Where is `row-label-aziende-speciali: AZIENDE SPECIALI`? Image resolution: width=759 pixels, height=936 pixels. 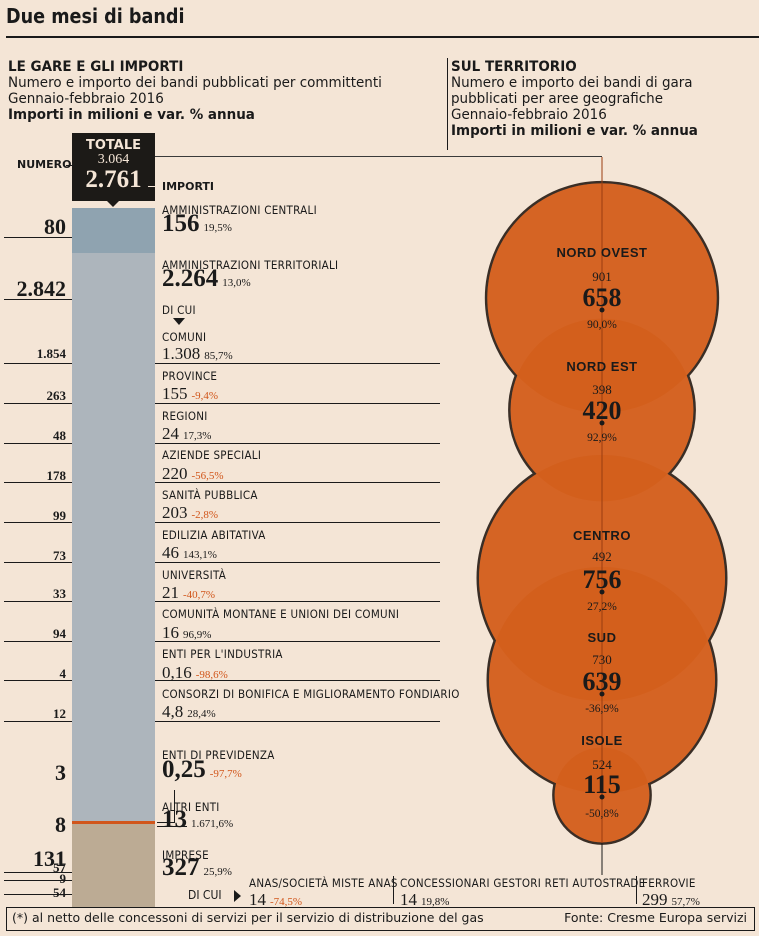
row-label-aziende-speciali: AZIENDE SPECIALI is located at coordinates (212, 455).